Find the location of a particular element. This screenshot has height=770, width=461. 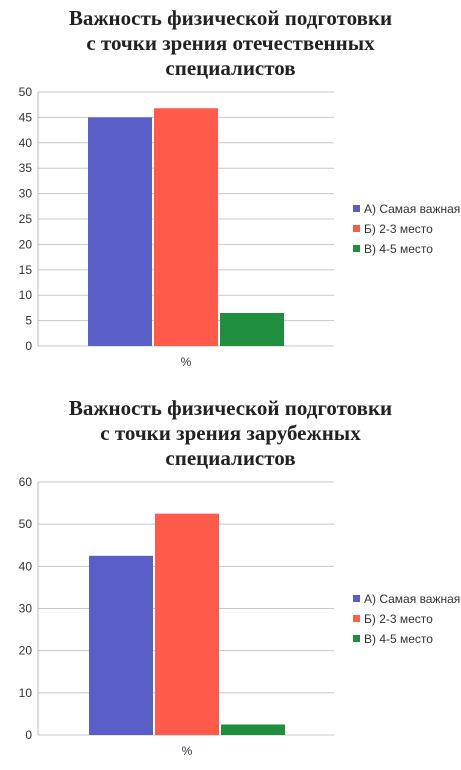

chart-title-line: с точки зрения зарубежных is located at coordinates (230, 433).